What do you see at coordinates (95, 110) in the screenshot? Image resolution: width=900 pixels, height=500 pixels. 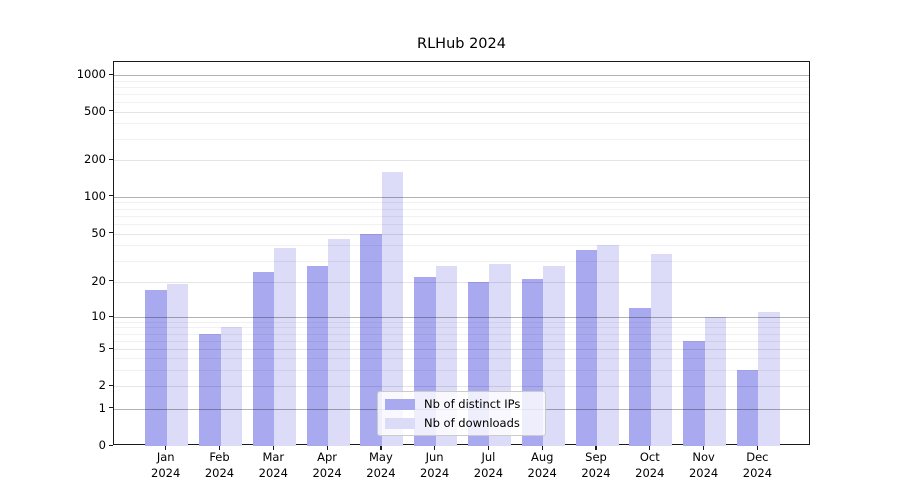 I see `y-axis-tick-label-500: 500` at bounding box center [95, 110].